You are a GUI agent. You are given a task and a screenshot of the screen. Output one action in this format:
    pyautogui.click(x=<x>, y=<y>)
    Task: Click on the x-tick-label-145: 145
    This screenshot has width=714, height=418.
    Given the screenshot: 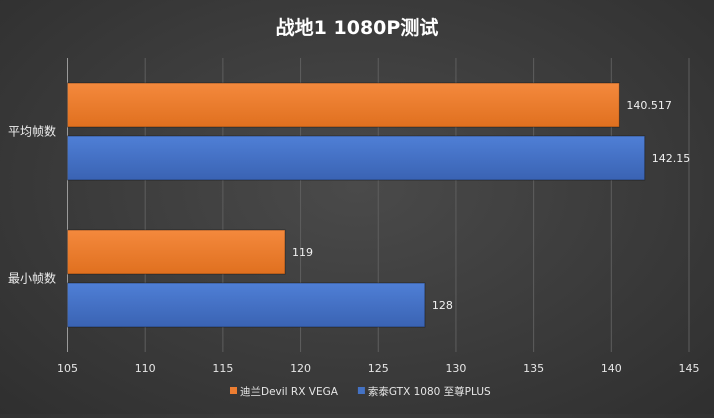 What is the action you would take?
    pyautogui.click(x=689, y=368)
    